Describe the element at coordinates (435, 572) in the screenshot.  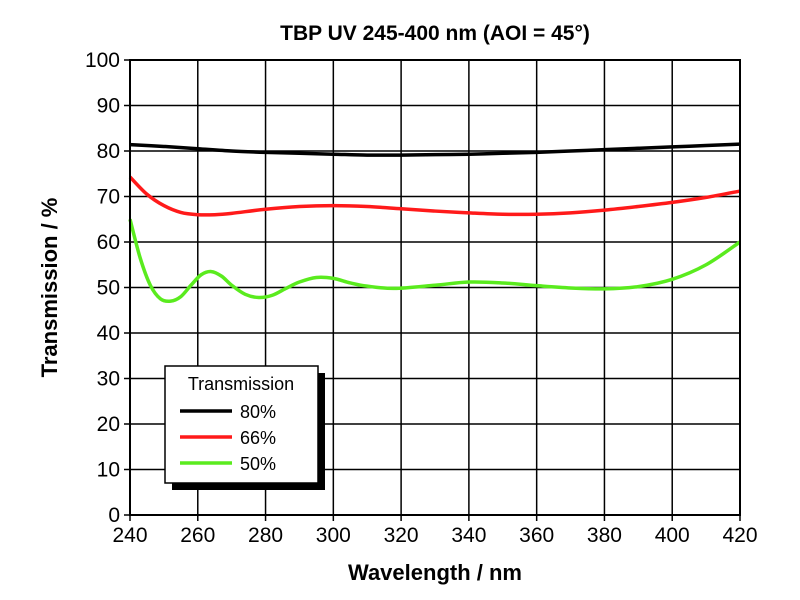
I see `x-axis-label: Wavelength / nm` at that location.